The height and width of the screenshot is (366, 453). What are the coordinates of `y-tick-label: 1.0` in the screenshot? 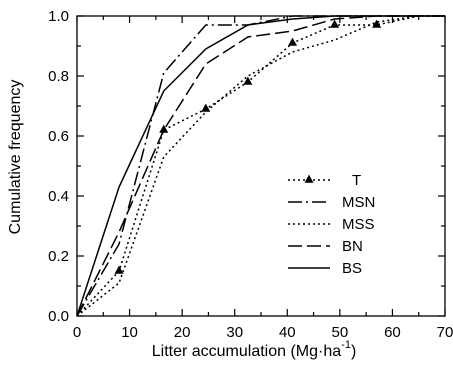 It's located at (58, 16).